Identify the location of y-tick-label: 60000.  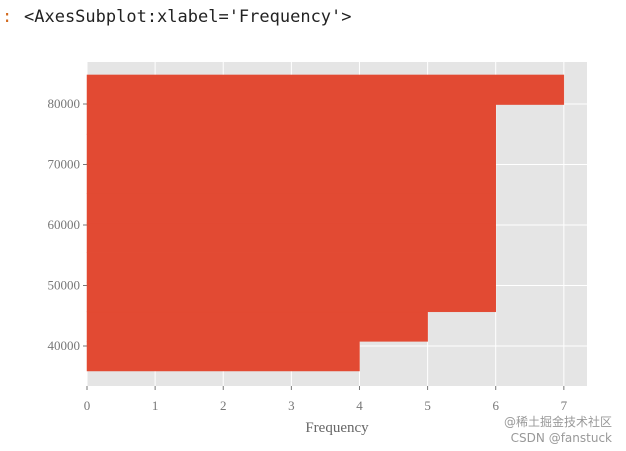
(64, 224).